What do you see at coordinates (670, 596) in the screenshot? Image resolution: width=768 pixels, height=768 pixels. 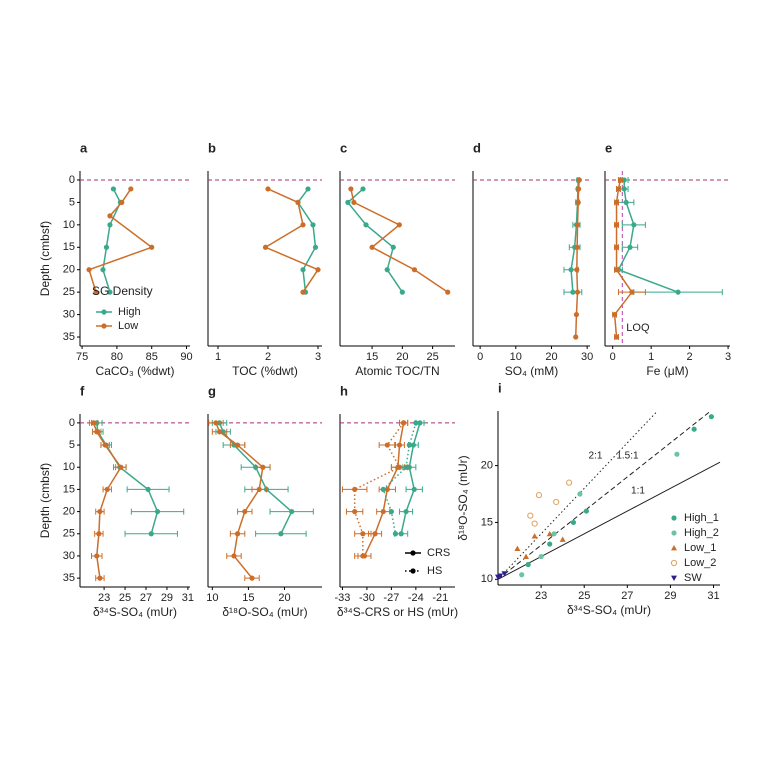 I see `x-tick-label: 29` at bounding box center [670, 596].